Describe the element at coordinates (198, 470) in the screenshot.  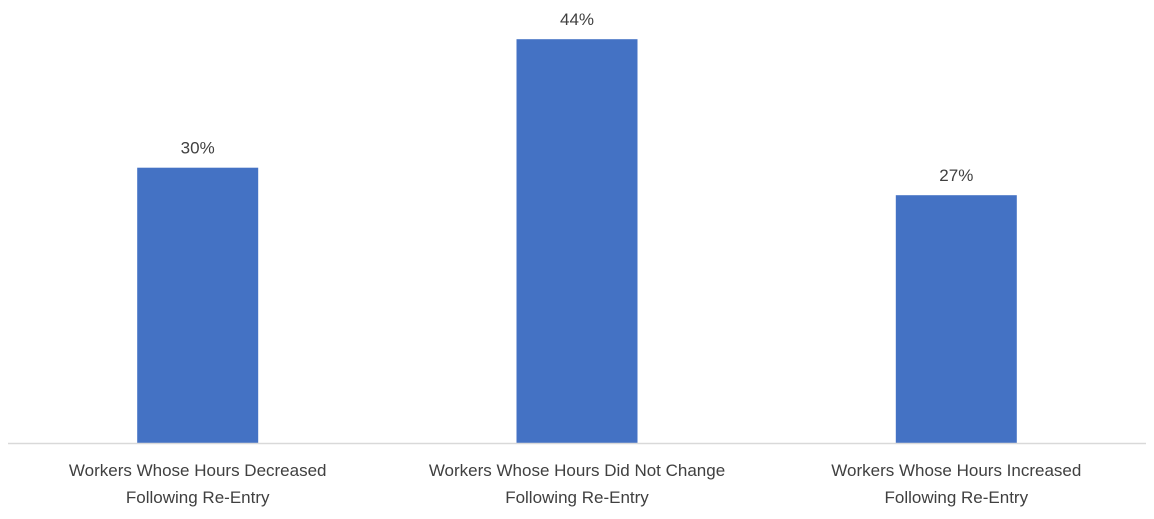
I see `category-label-1-line-1: Workers Whose Hours Decreased` at that location.